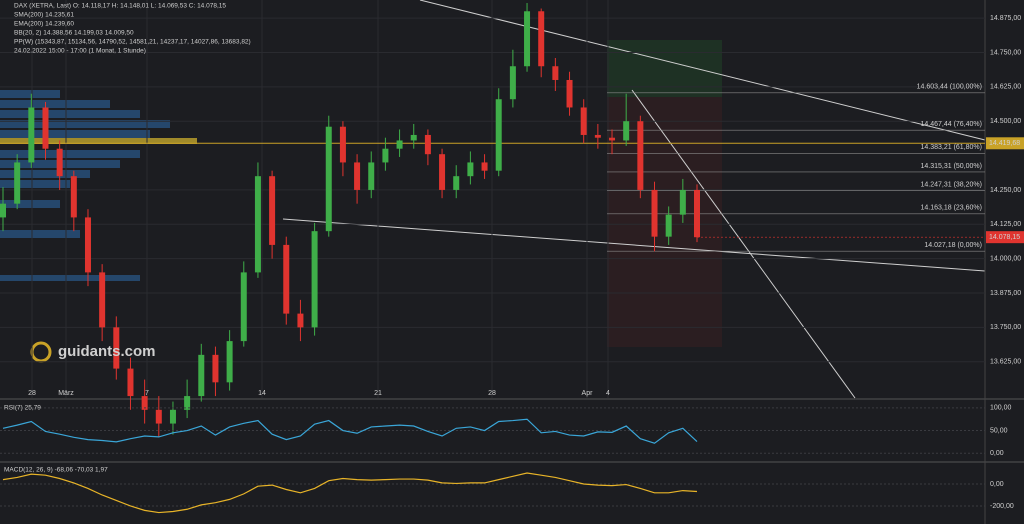 This screenshot has height=524, width=1024. Describe the element at coordinates (1005, 362) in the screenshot. I see `y-tick-label: 13.625,00` at that location.